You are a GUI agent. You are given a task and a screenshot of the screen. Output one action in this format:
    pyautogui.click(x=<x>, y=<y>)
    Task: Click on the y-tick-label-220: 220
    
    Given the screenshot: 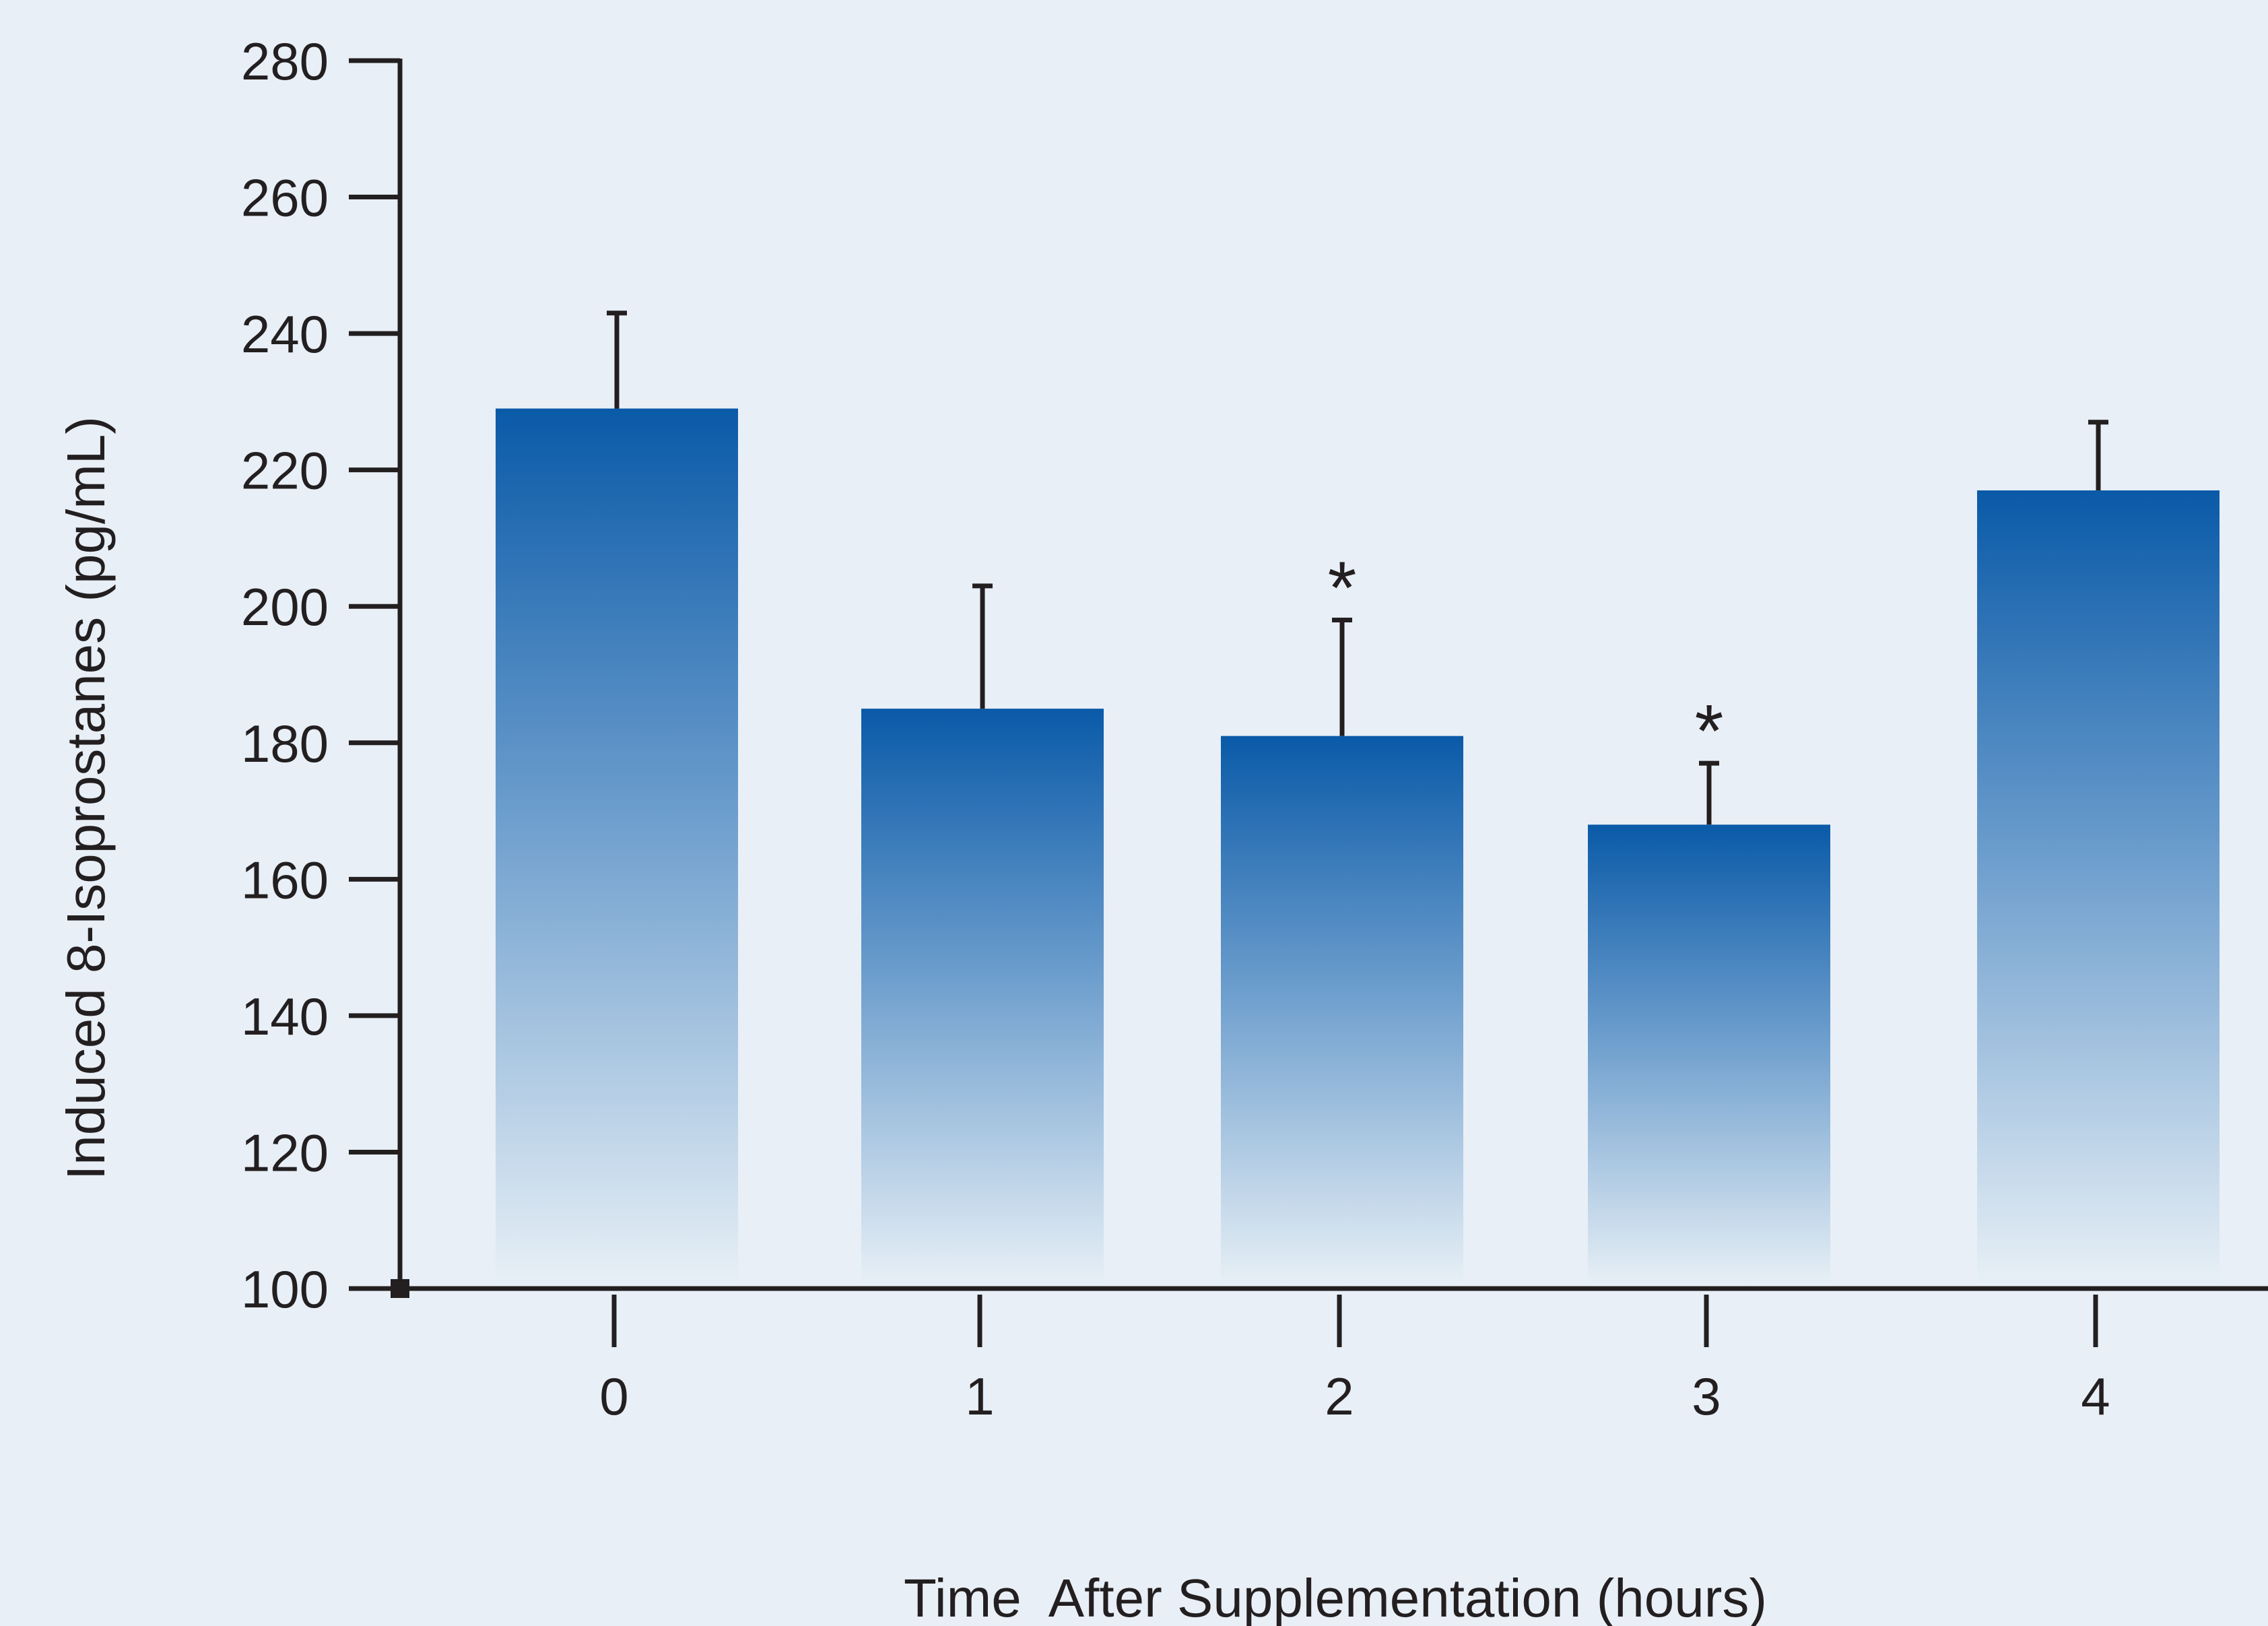 What is the action you would take?
    pyautogui.click(x=285, y=471)
    